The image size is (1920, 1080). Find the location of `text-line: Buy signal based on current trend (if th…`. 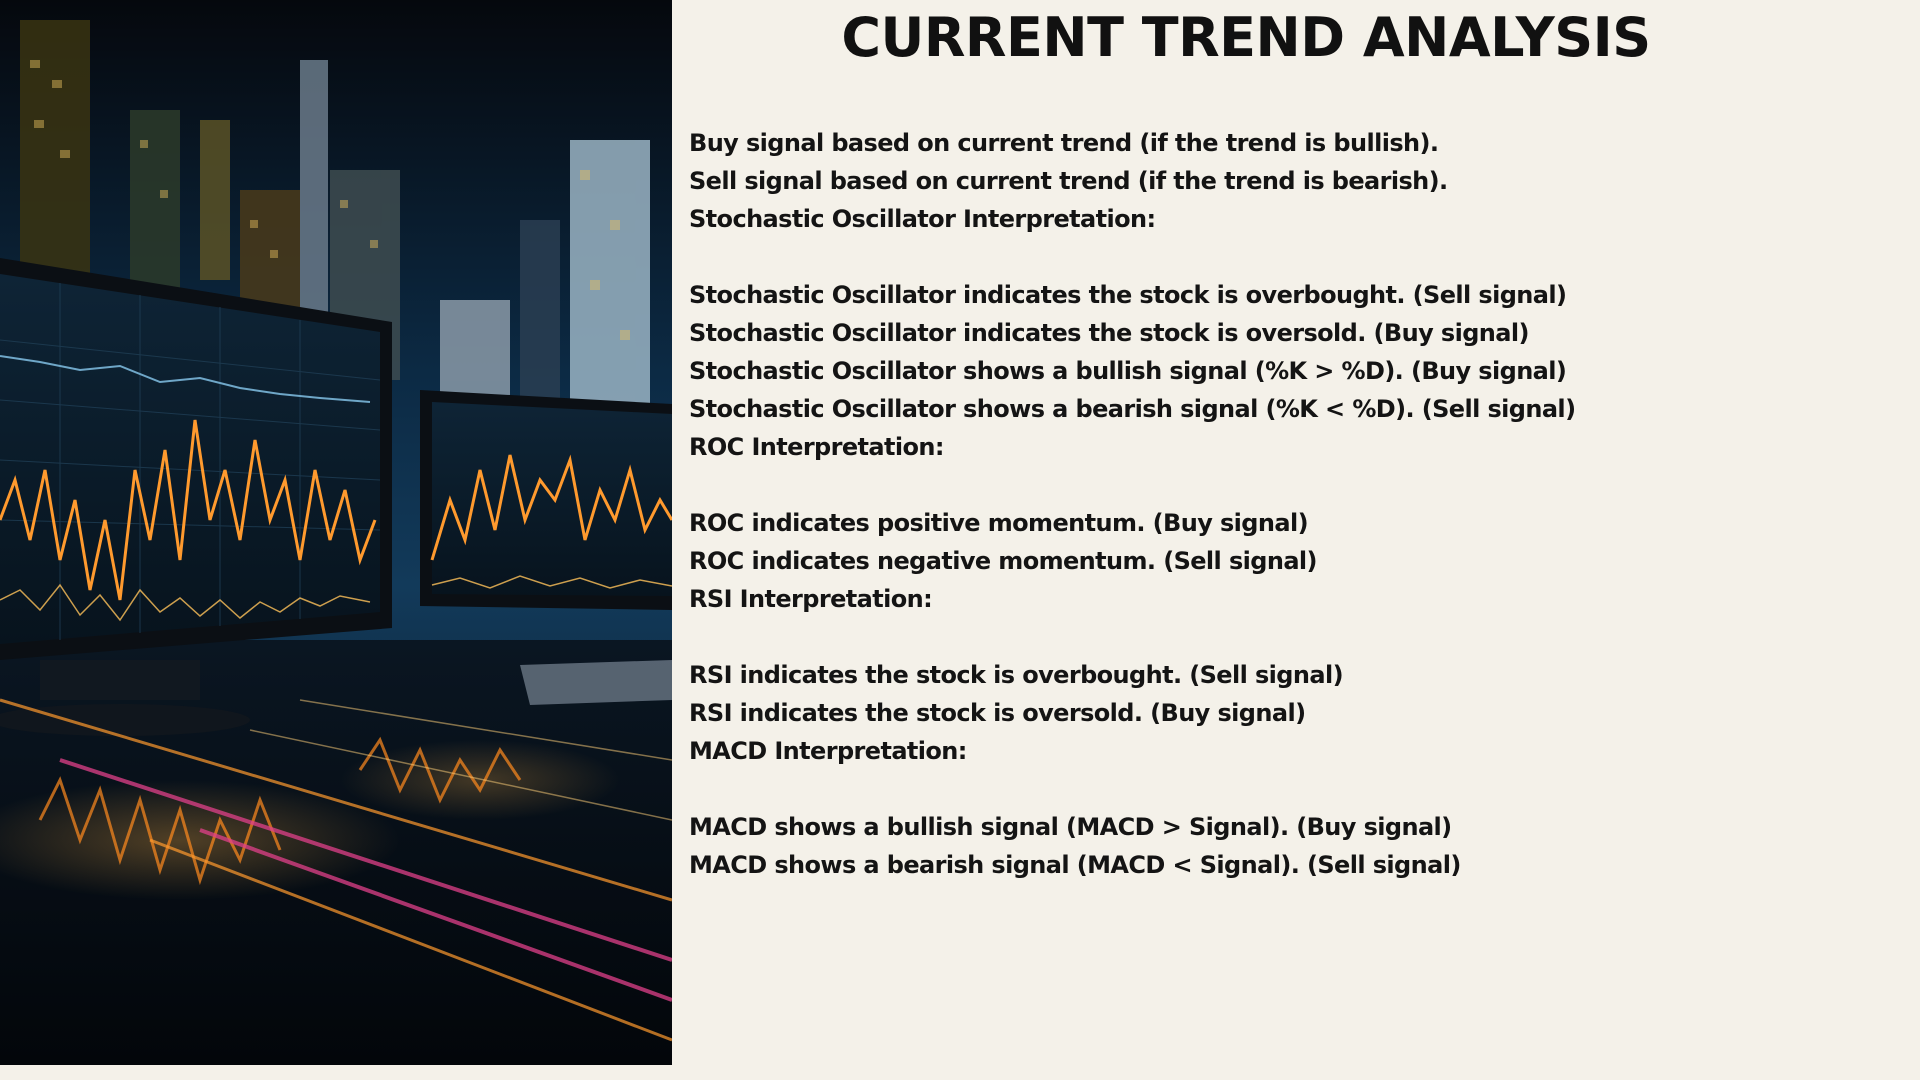

text-line: Buy signal based on current trend (if th… is located at coordinates (1064, 143).